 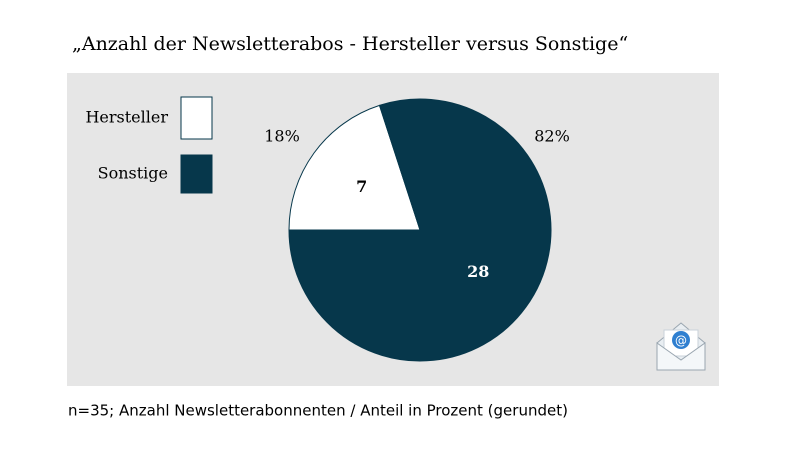 I want to click on legend-label: Sonstige, so click(x=133, y=173).